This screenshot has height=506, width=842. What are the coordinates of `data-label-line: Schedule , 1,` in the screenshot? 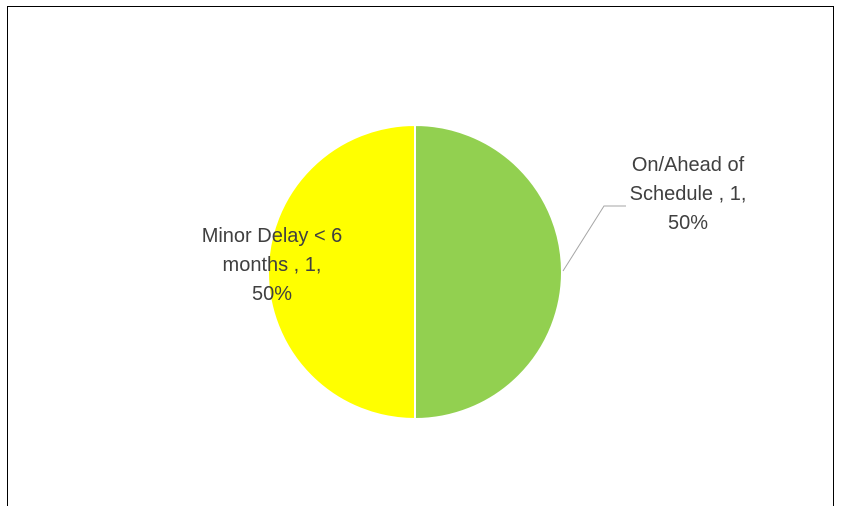 It's located at (688, 194).